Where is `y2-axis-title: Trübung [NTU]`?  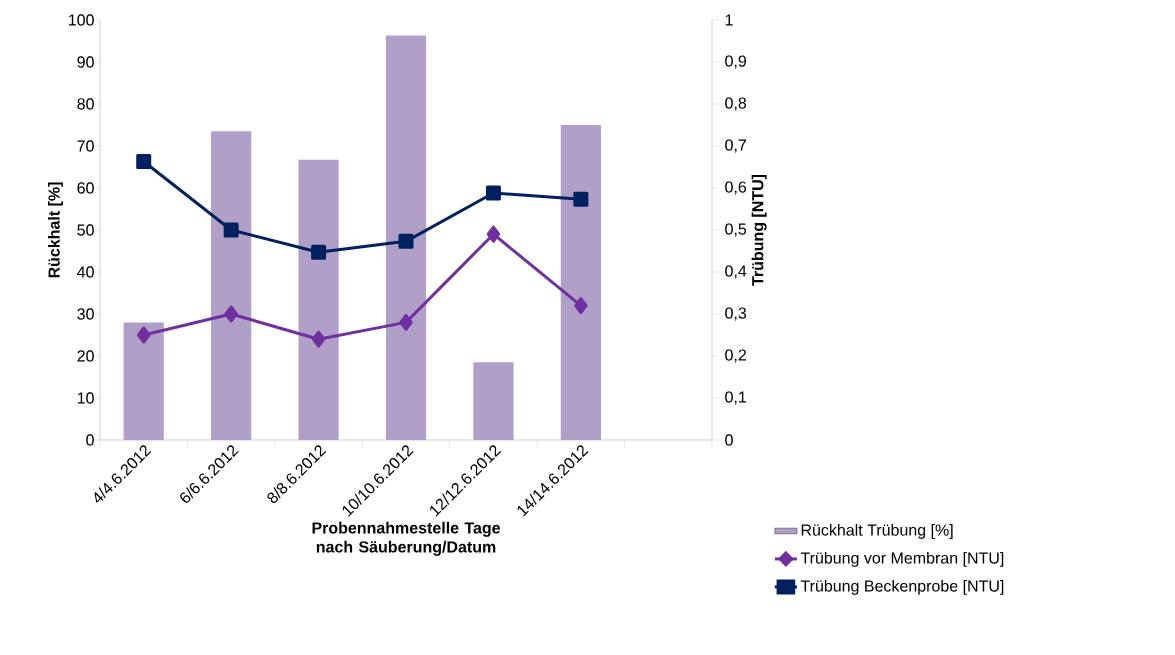
y2-axis-title: Trübung [NTU] is located at coordinates (759, 230).